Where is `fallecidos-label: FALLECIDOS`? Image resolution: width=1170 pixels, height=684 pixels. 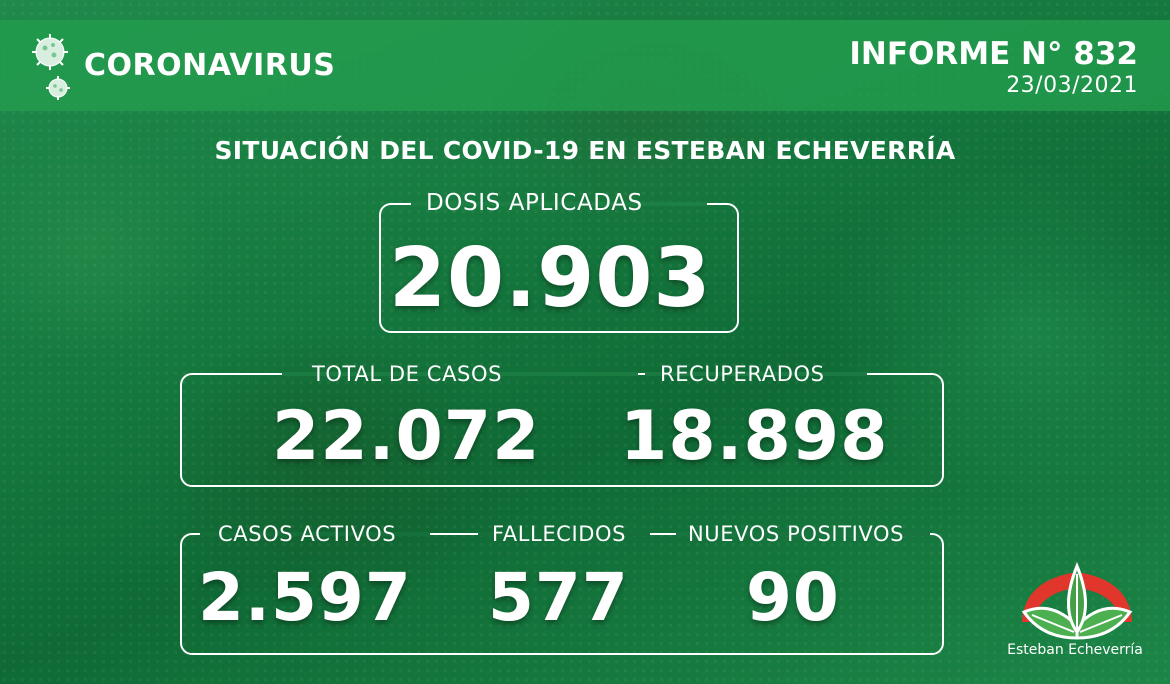 fallecidos-label: FALLECIDOS is located at coordinates (559, 534).